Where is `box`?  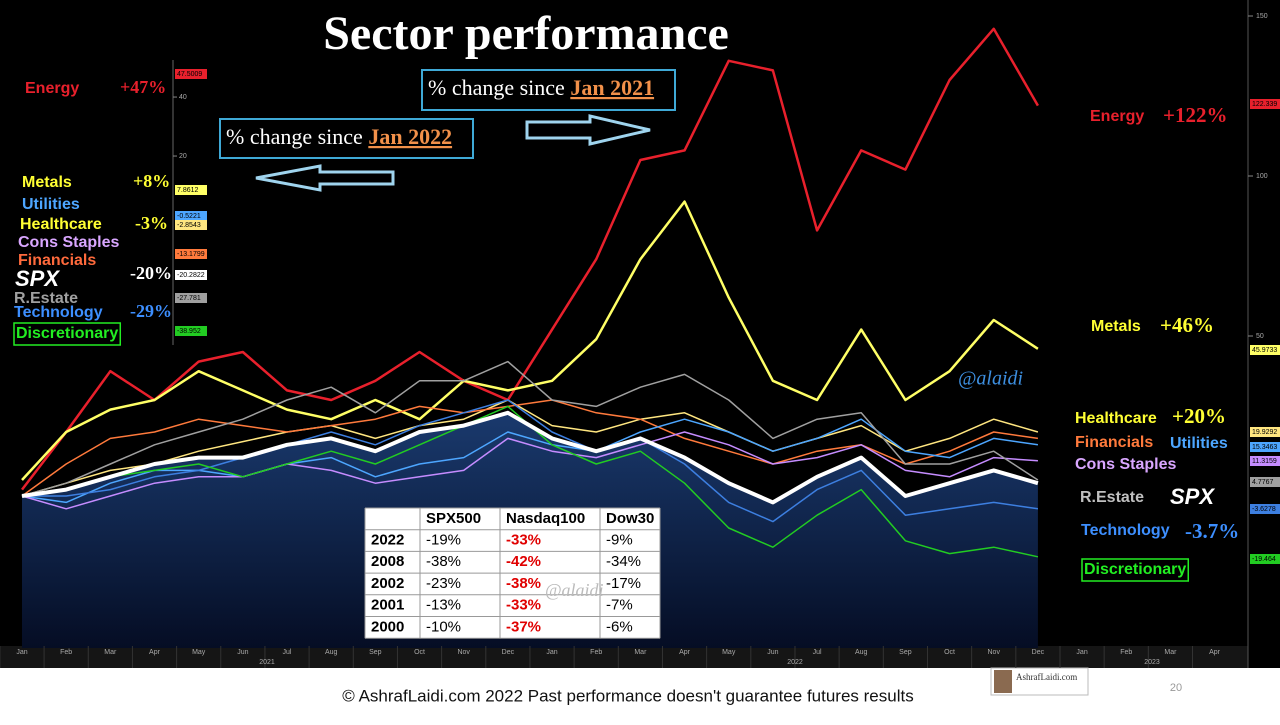
box is located at coordinates (548, 90).